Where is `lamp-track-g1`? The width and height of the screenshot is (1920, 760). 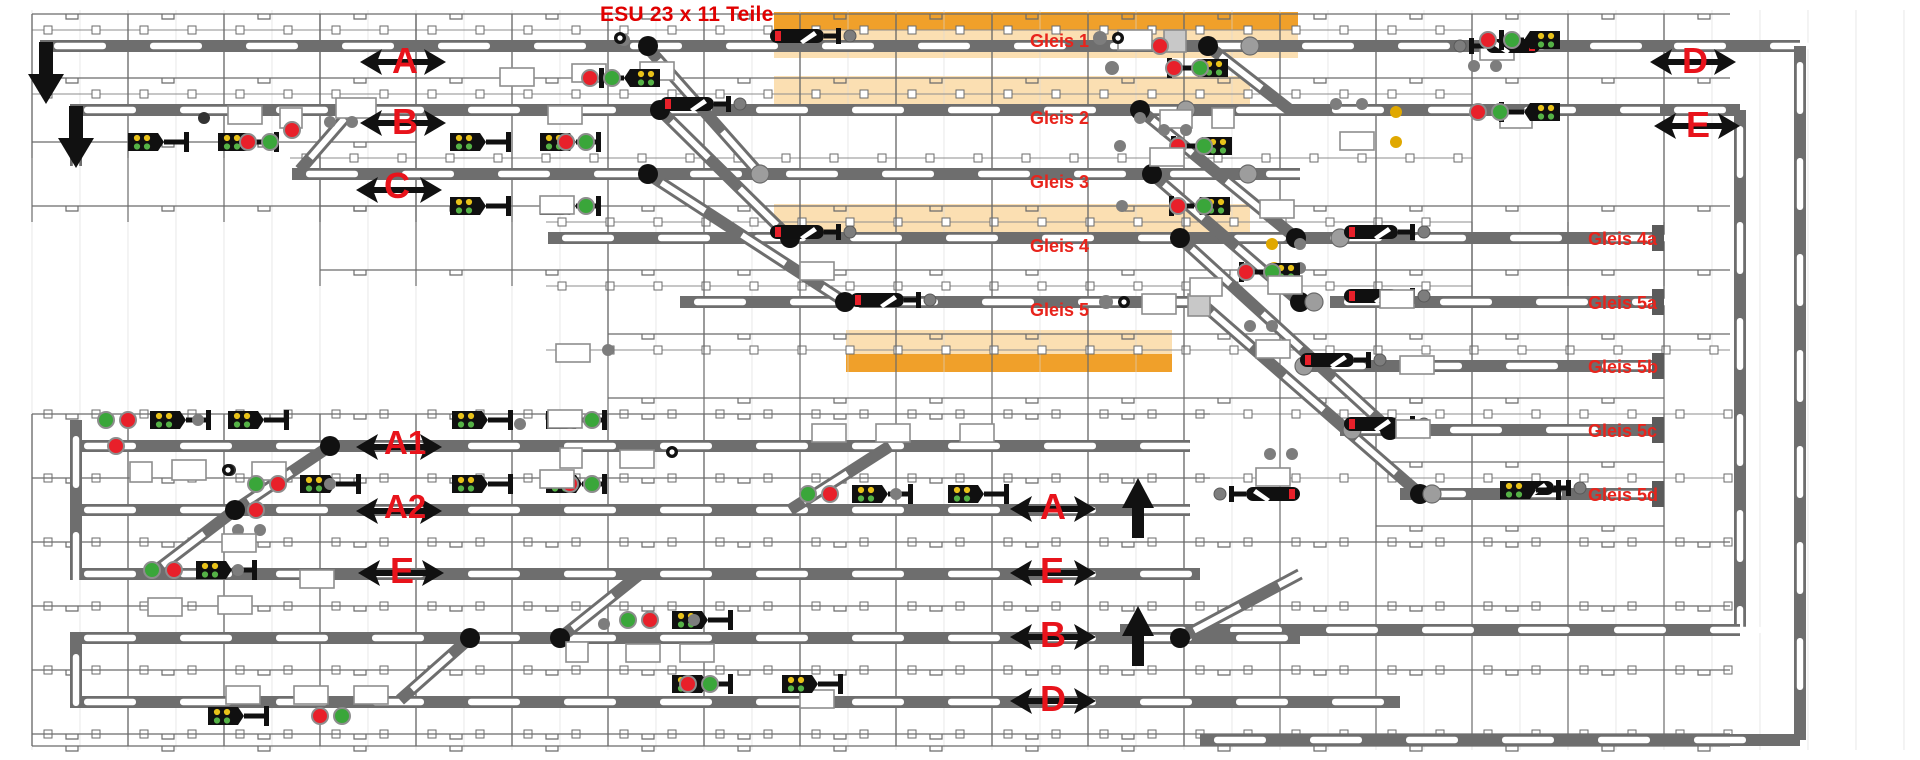 lamp-track-g1 is located at coordinates (1160, 46).